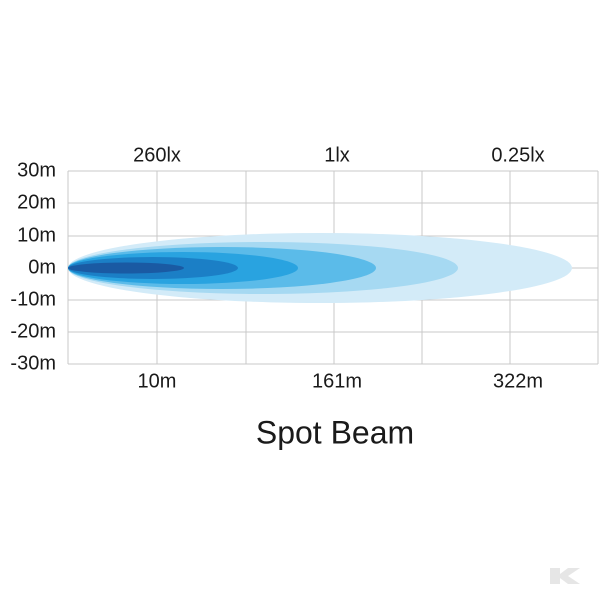 Image resolution: width=600 pixels, height=600 pixels. What do you see at coordinates (157, 155) in the screenshot?
I see `lux-label: 260lx` at bounding box center [157, 155].